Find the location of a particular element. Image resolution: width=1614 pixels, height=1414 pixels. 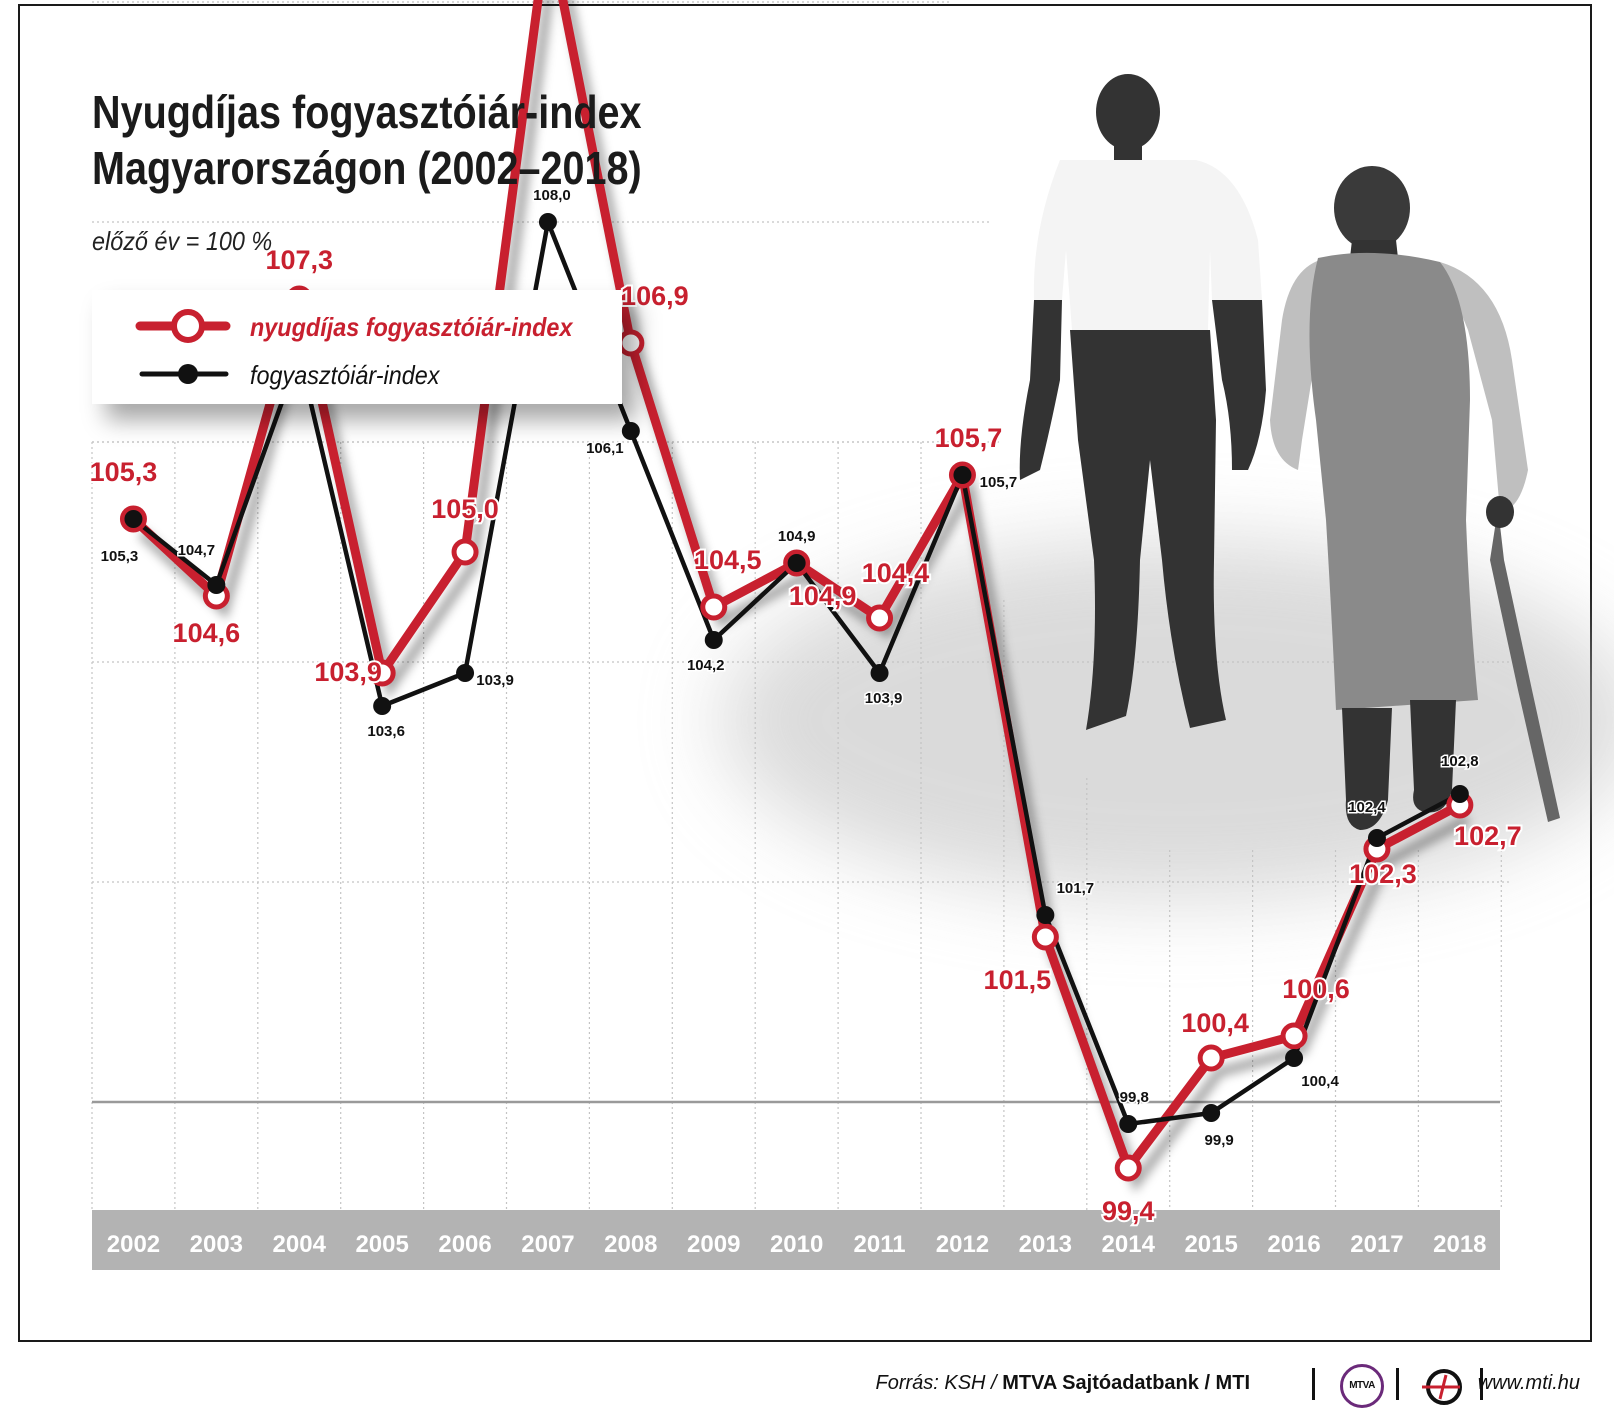

data-label-cpi: 99,8 is located at coordinates (1134, 1097).